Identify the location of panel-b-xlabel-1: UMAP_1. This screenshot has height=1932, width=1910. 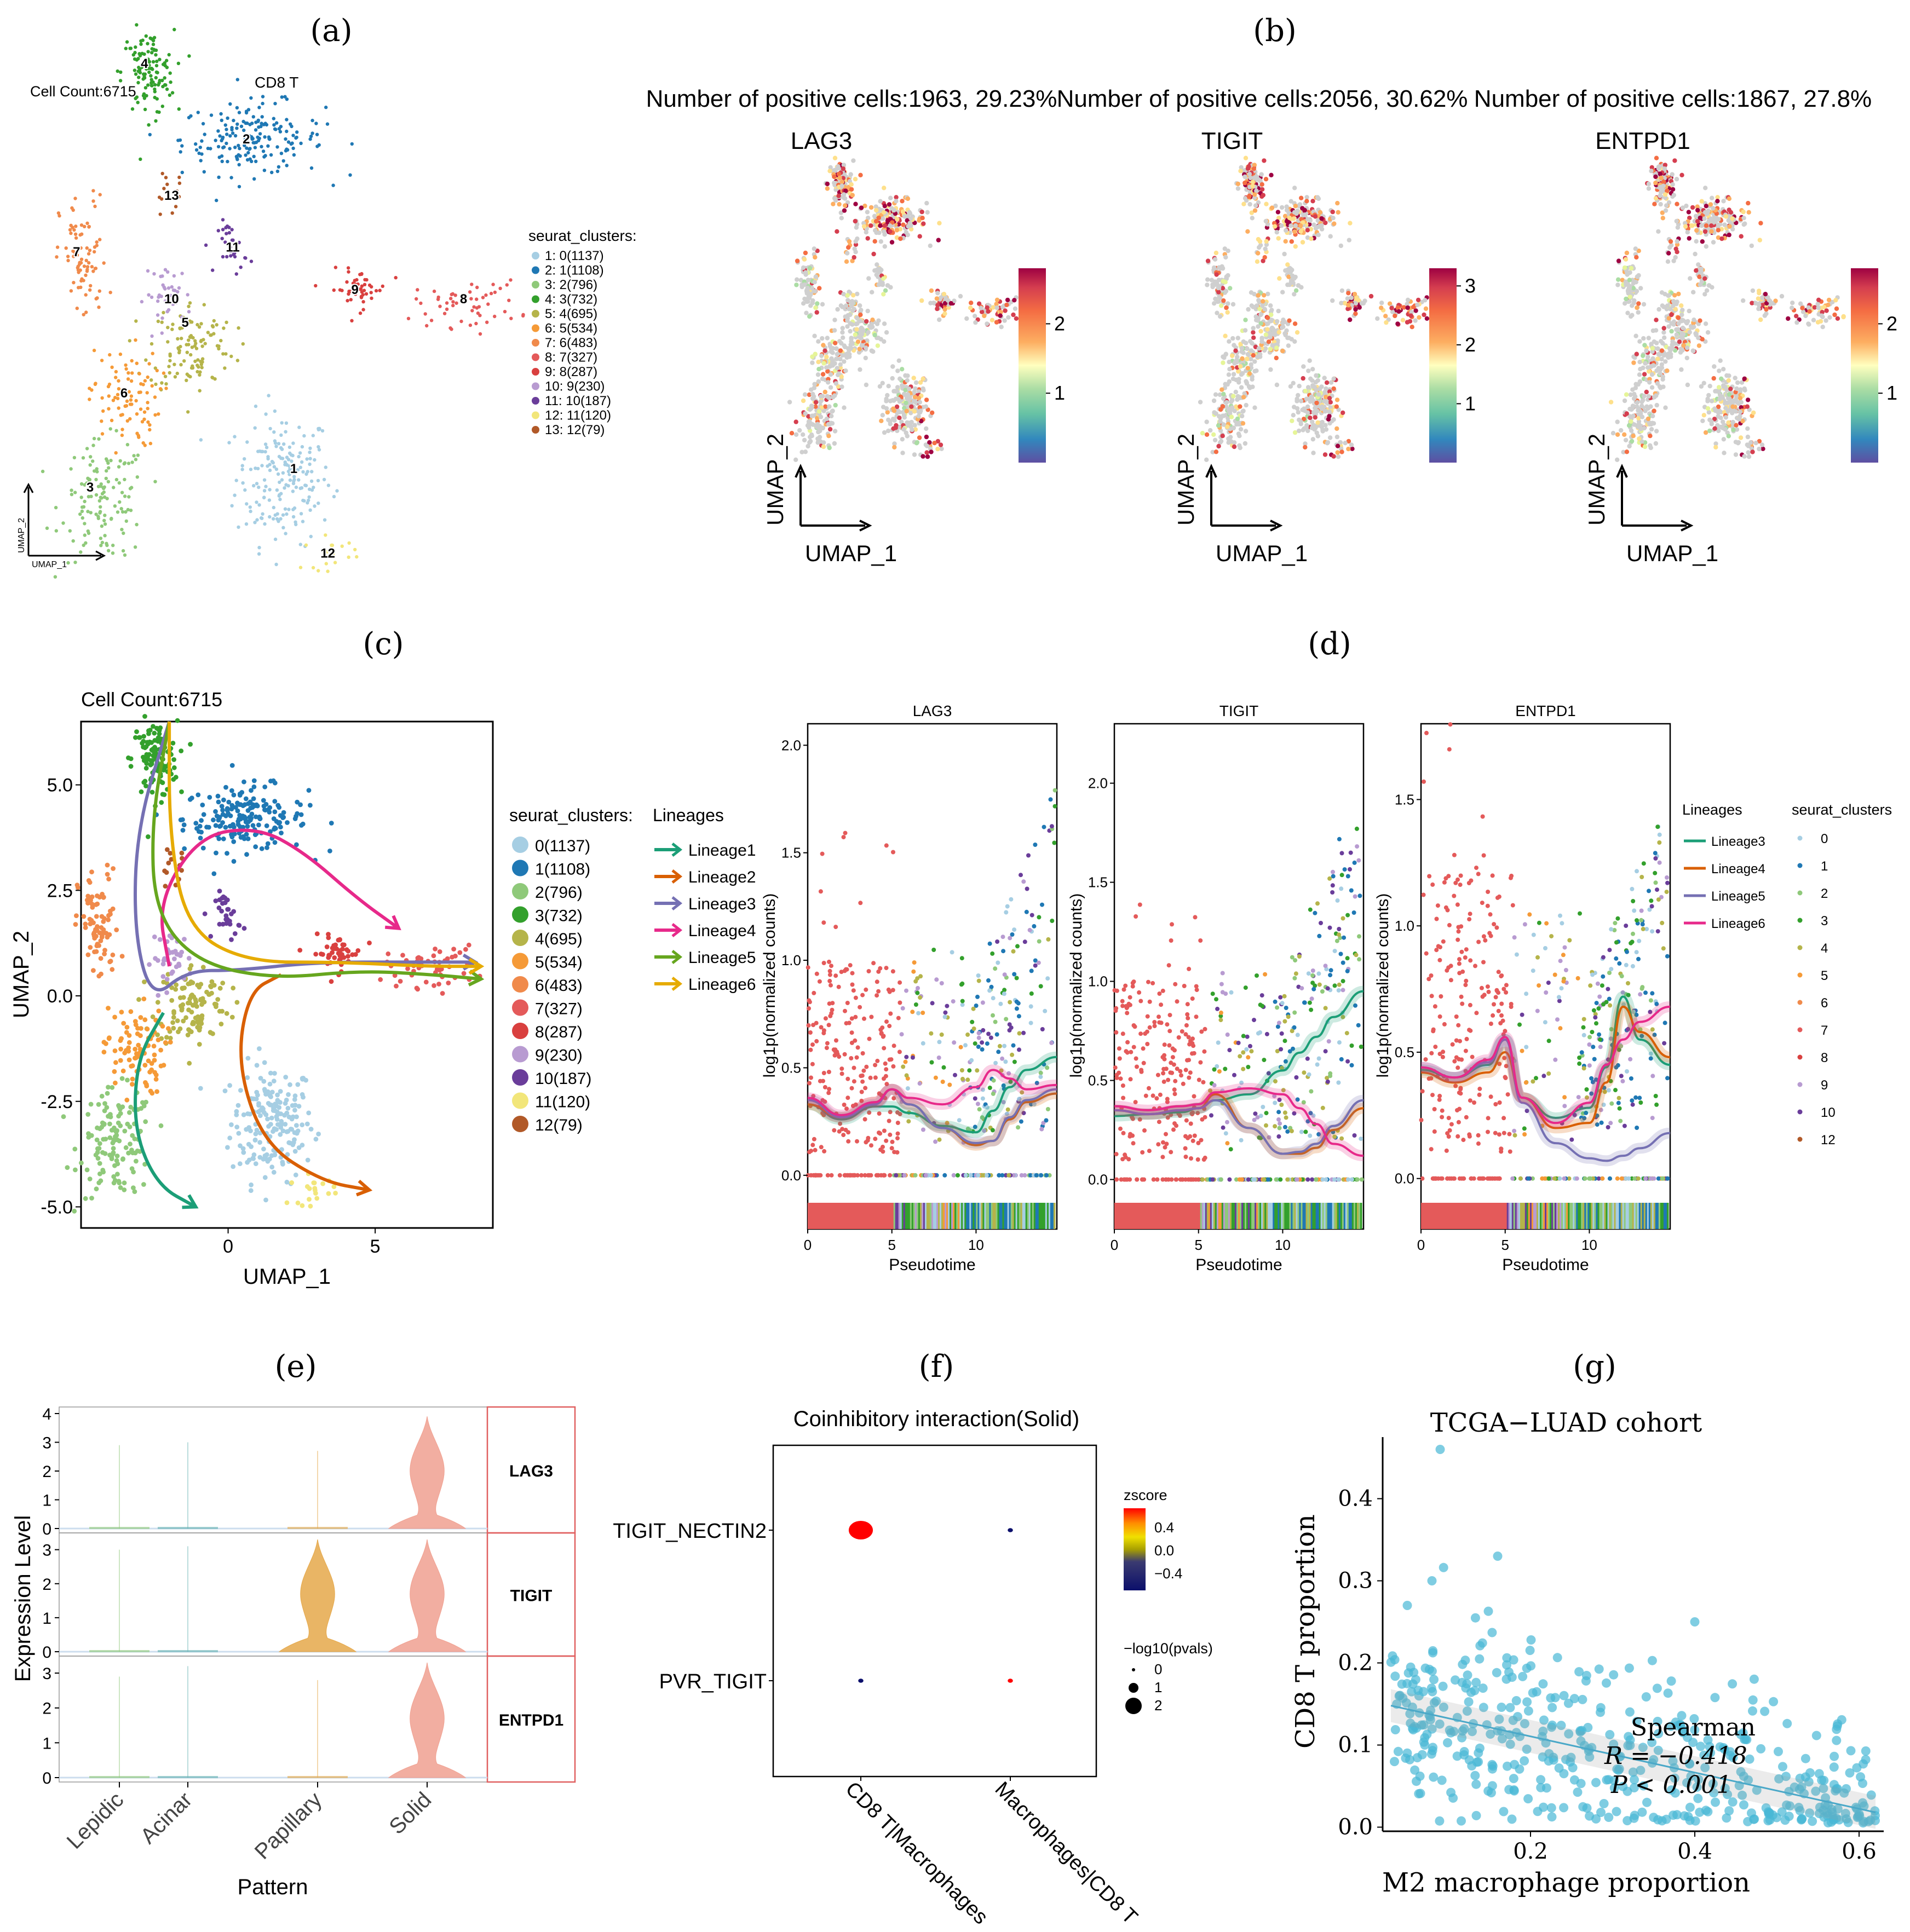
(1262, 553).